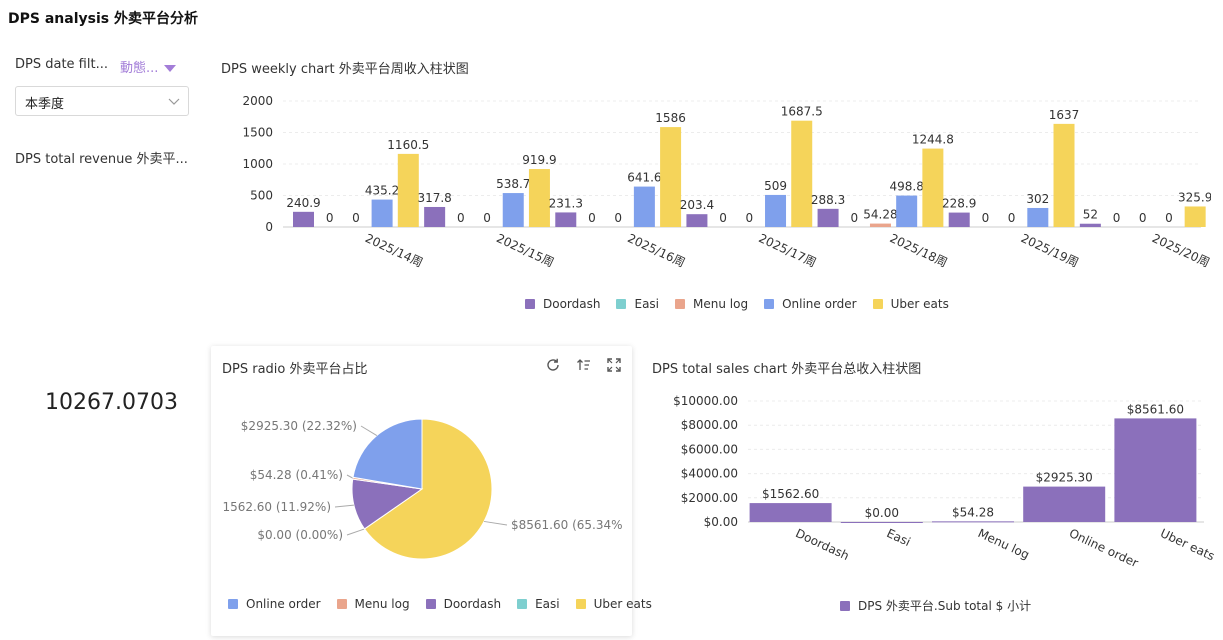  What do you see at coordinates (539, 160) in the screenshot?
I see `data-label: 919.9` at bounding box center [539, 160].